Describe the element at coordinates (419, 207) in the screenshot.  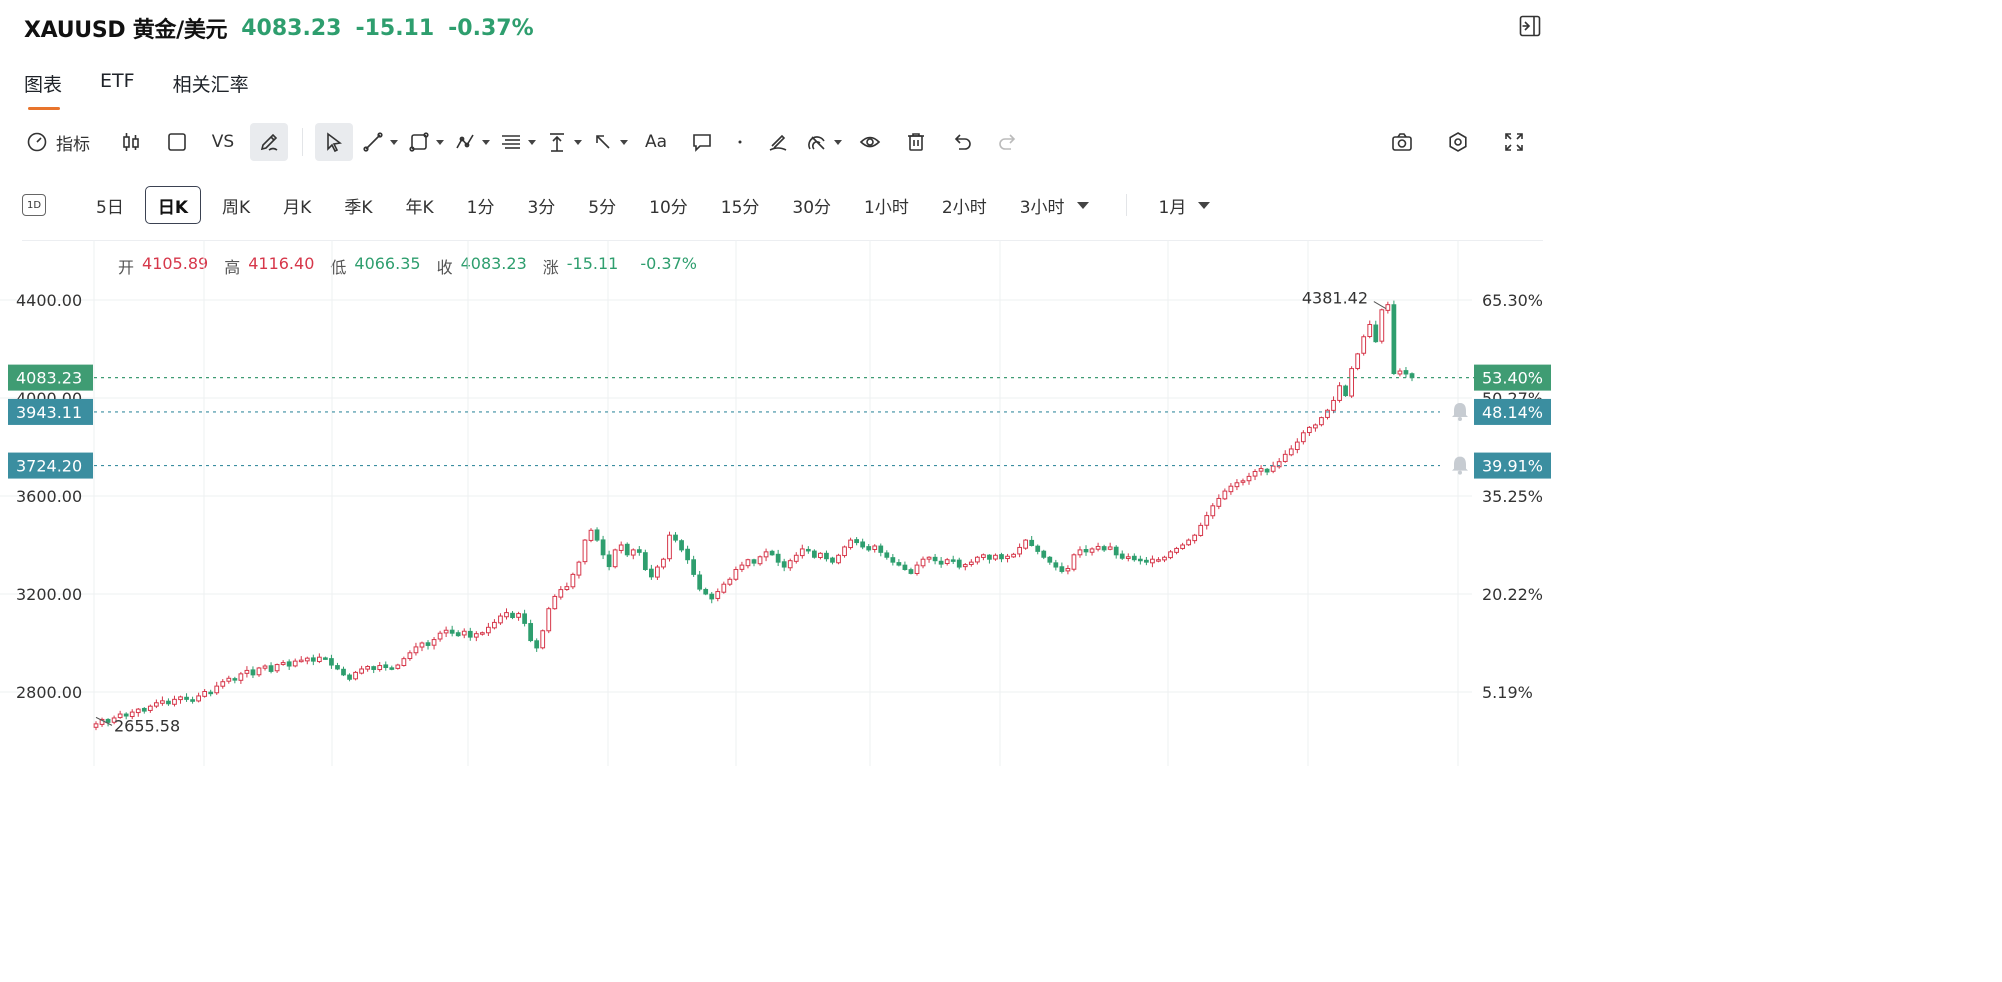
I see `period-yearly: 年K` at that location.